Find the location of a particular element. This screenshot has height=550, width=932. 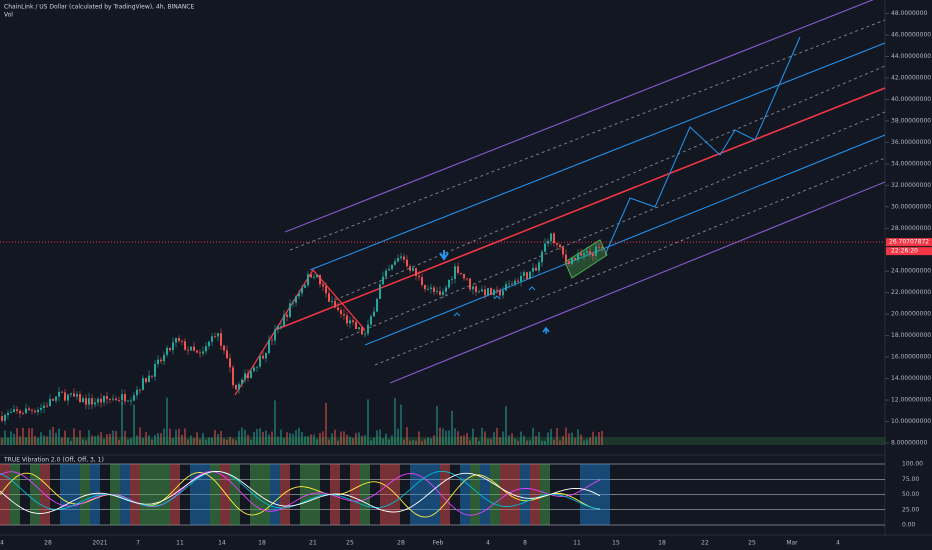

time-label: 21 is located at coordinates (313, 543).